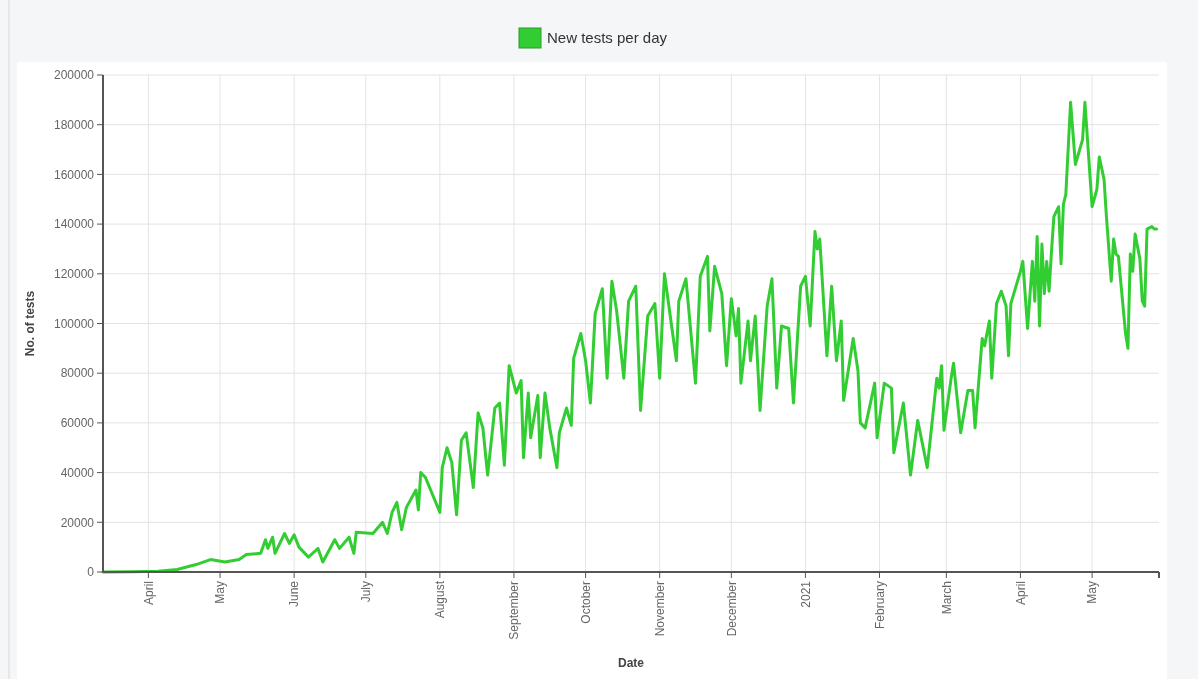  What do you see at coordinates (946, 598) in the screenshot?
I see `x-tick-label: March` at bounding box center [946, 598].